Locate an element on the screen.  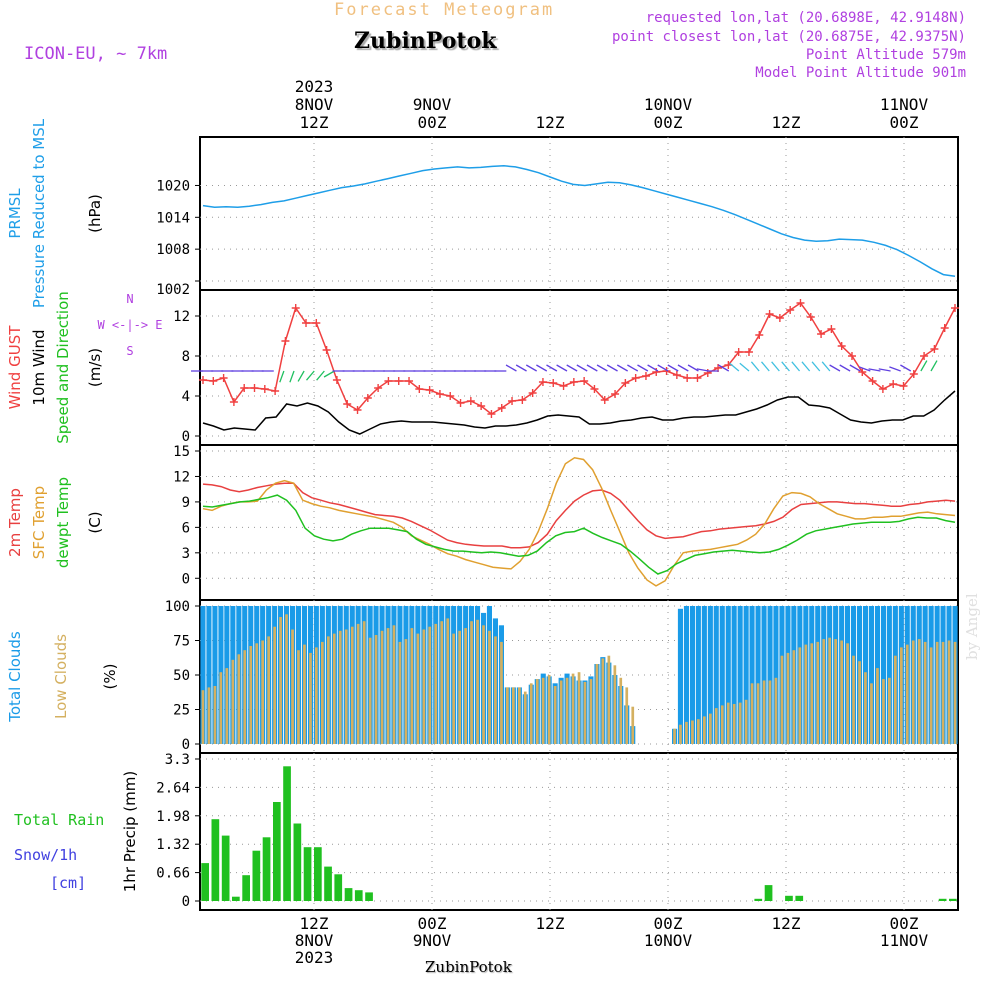
y-tick-label: 0.66 is located at coordinates (173, 874).